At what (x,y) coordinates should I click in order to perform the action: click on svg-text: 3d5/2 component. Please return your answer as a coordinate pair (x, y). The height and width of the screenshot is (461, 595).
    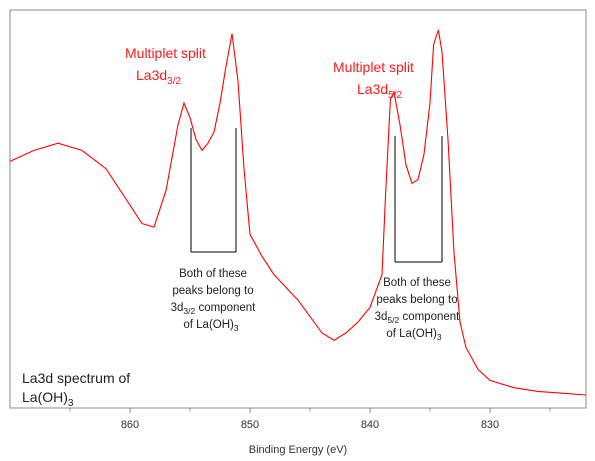
    Looking at the image, I should click on (418, 318).